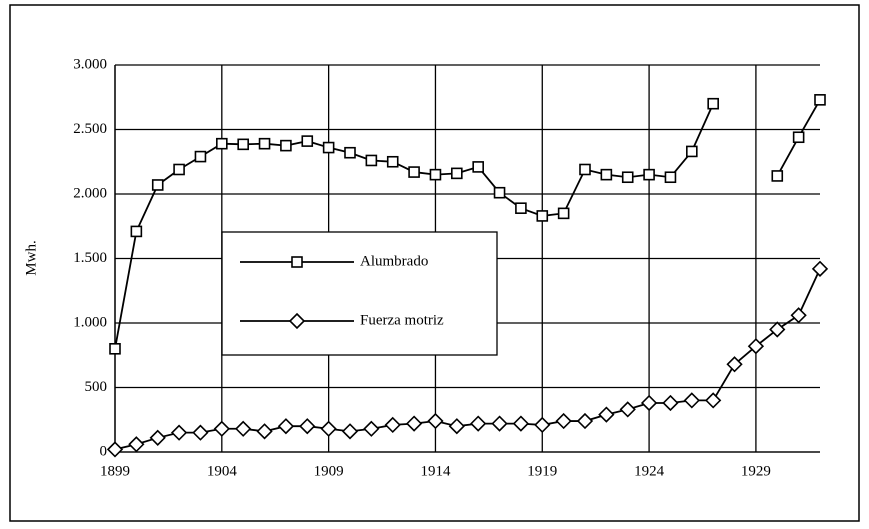 The height and width of the screenshot is (529, 869). Describe the element at coordinates (394, 261) in the screenshot. I see `legend-label: Alumbrado` at that location.